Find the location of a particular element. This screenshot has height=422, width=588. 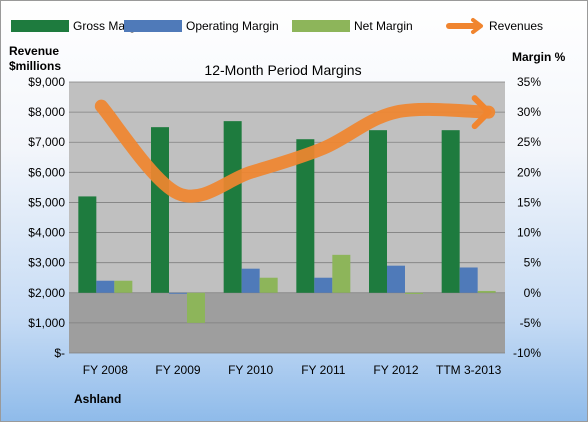

right-axis-label: Margin % is located at coordinates (539, 57).